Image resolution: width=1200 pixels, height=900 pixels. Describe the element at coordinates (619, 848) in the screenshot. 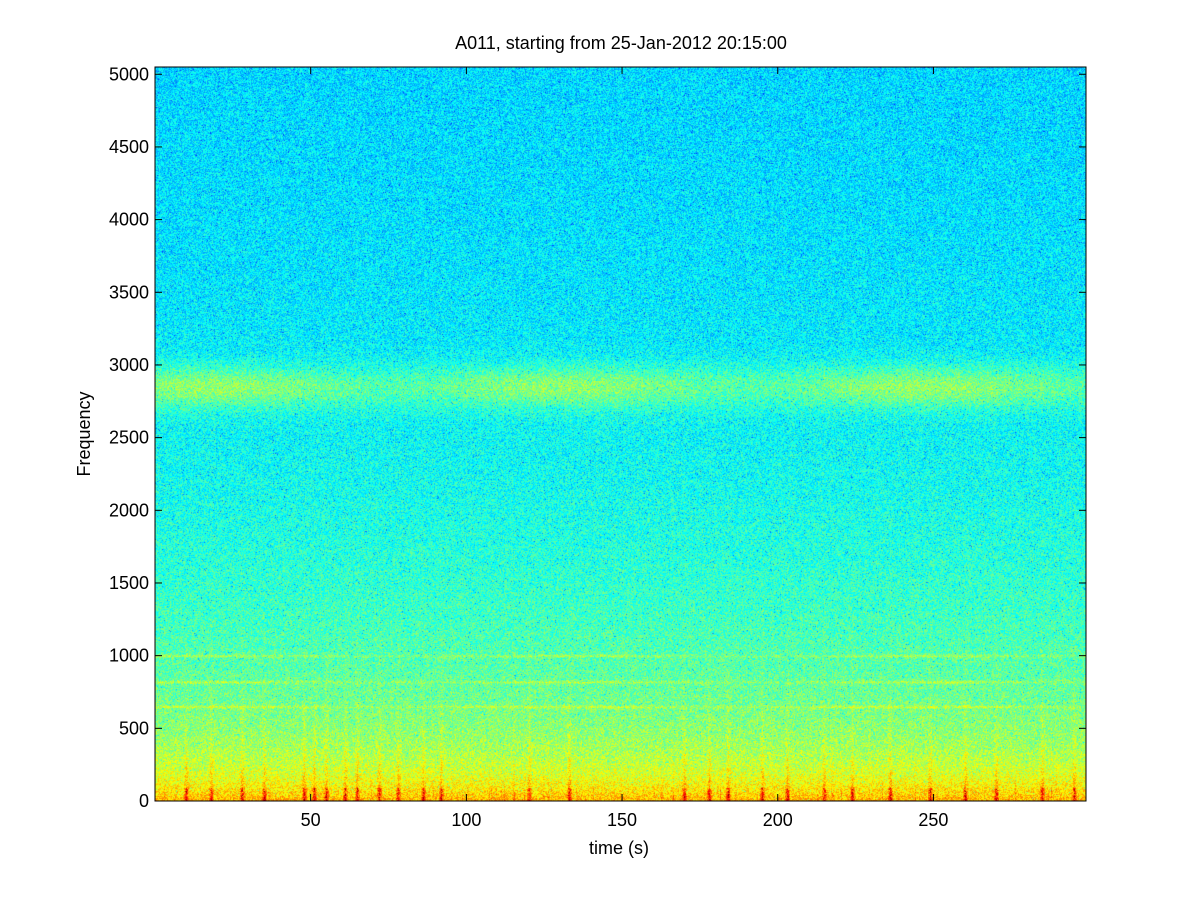

I see `x-axis-label: time (s)` at that location.